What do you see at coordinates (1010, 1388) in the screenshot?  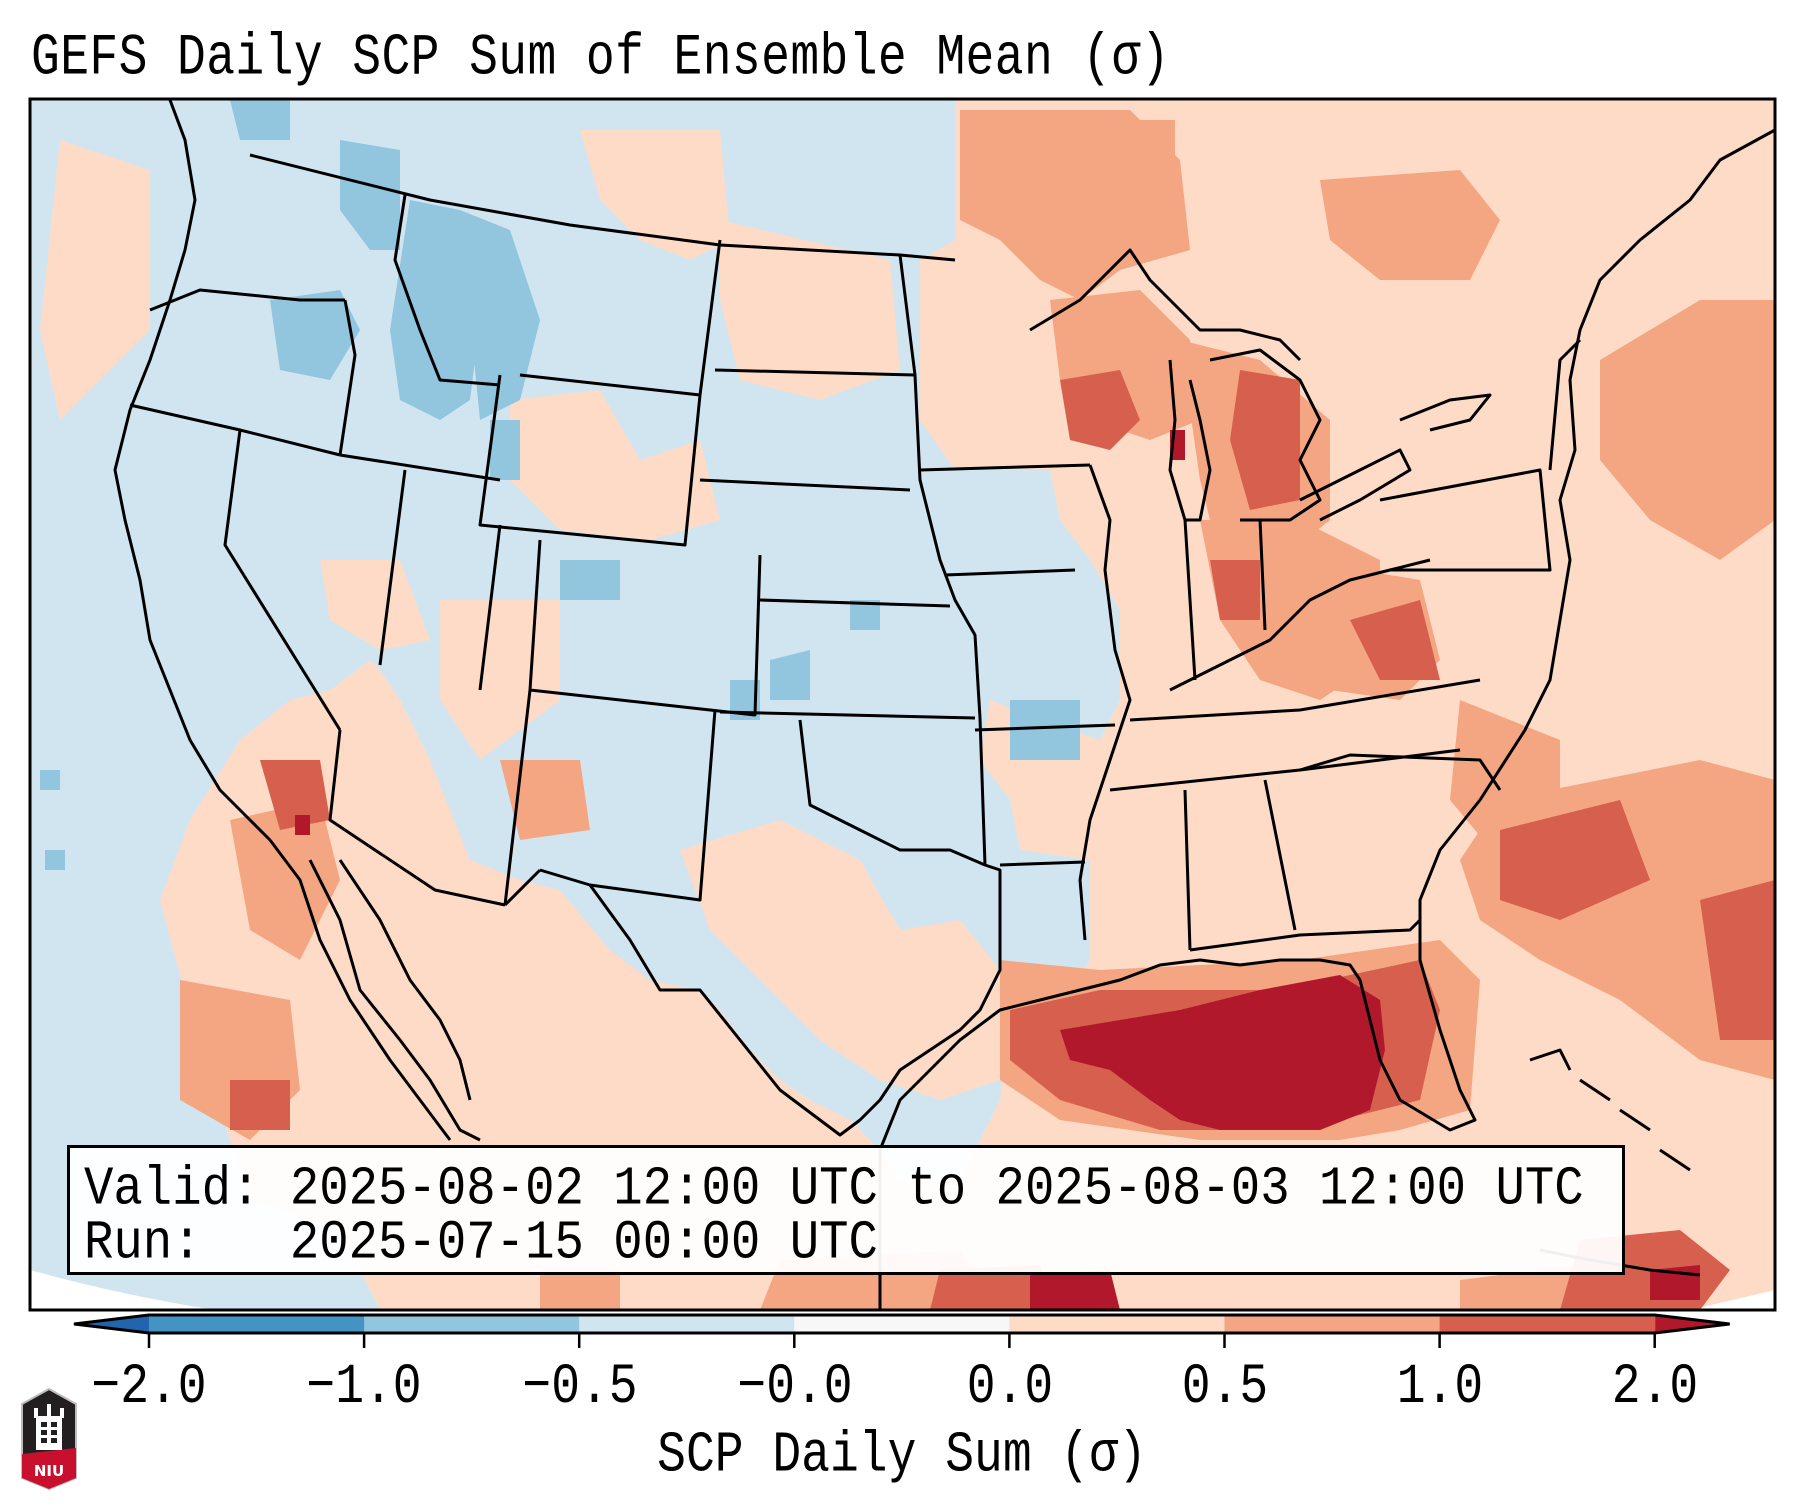 I see `colorbar-tick-label: 0.0` at bounding box center [1010, 1388].